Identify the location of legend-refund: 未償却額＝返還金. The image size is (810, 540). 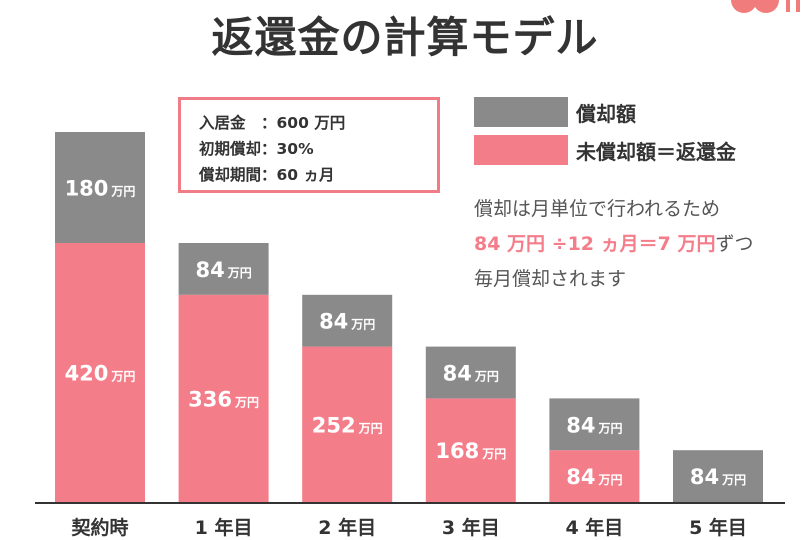
(605, 150).